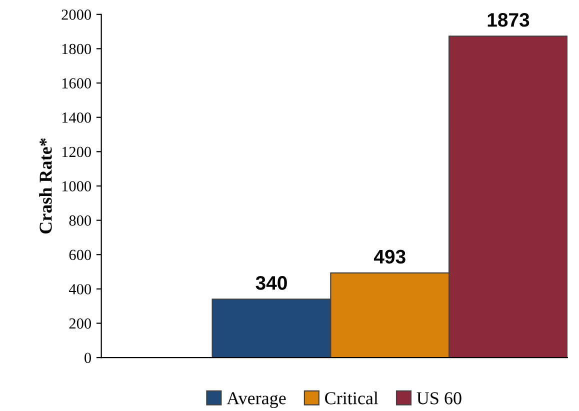  I want to click on data-label: 1873, so click(509, 20).